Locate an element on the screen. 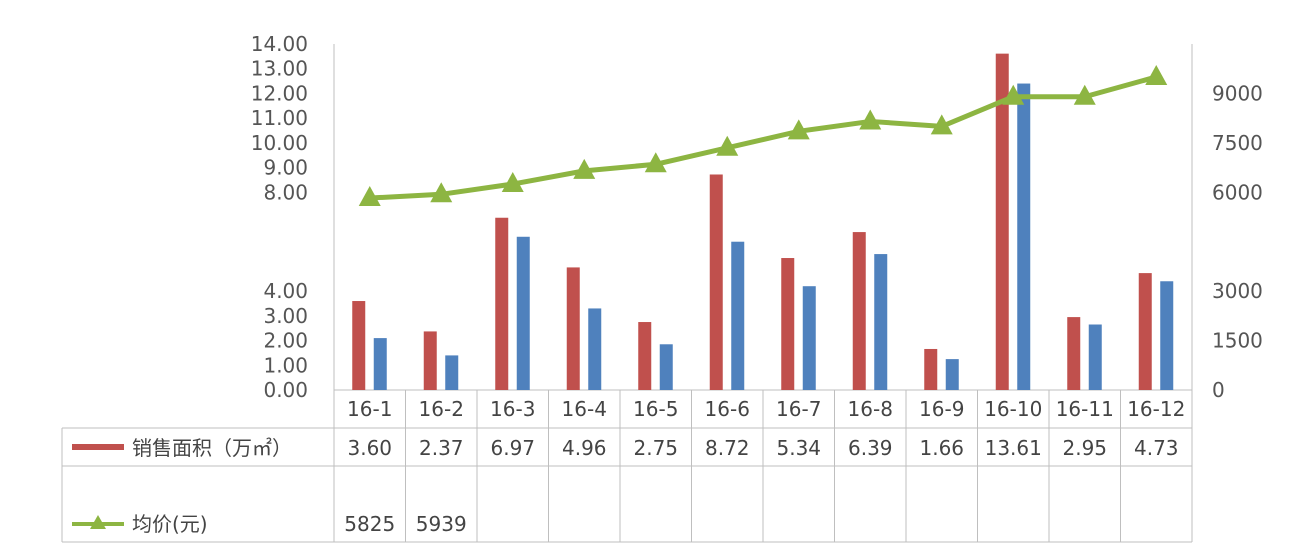 Image resolution: width=1289 pixels, height=554 pixels. table-cell-value: 5825 is located at coordinates (369, 524).